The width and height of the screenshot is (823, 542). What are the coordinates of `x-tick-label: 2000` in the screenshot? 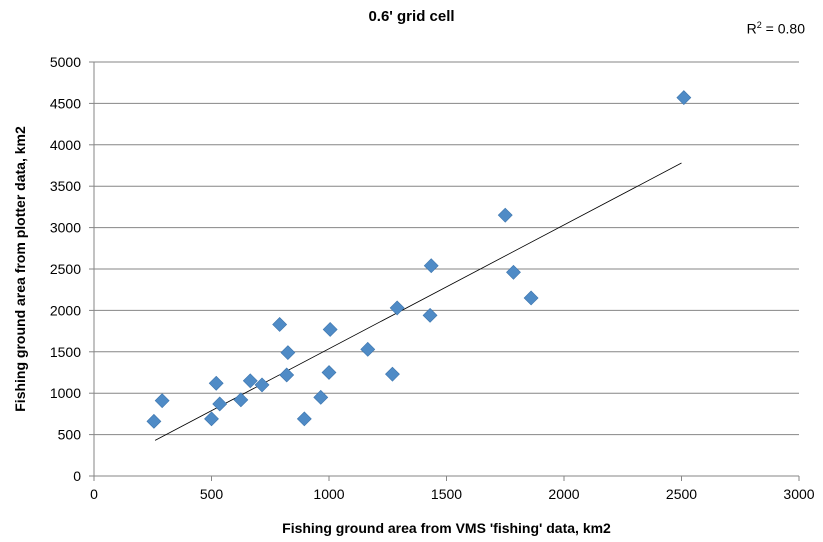 It's located at (563, 494).